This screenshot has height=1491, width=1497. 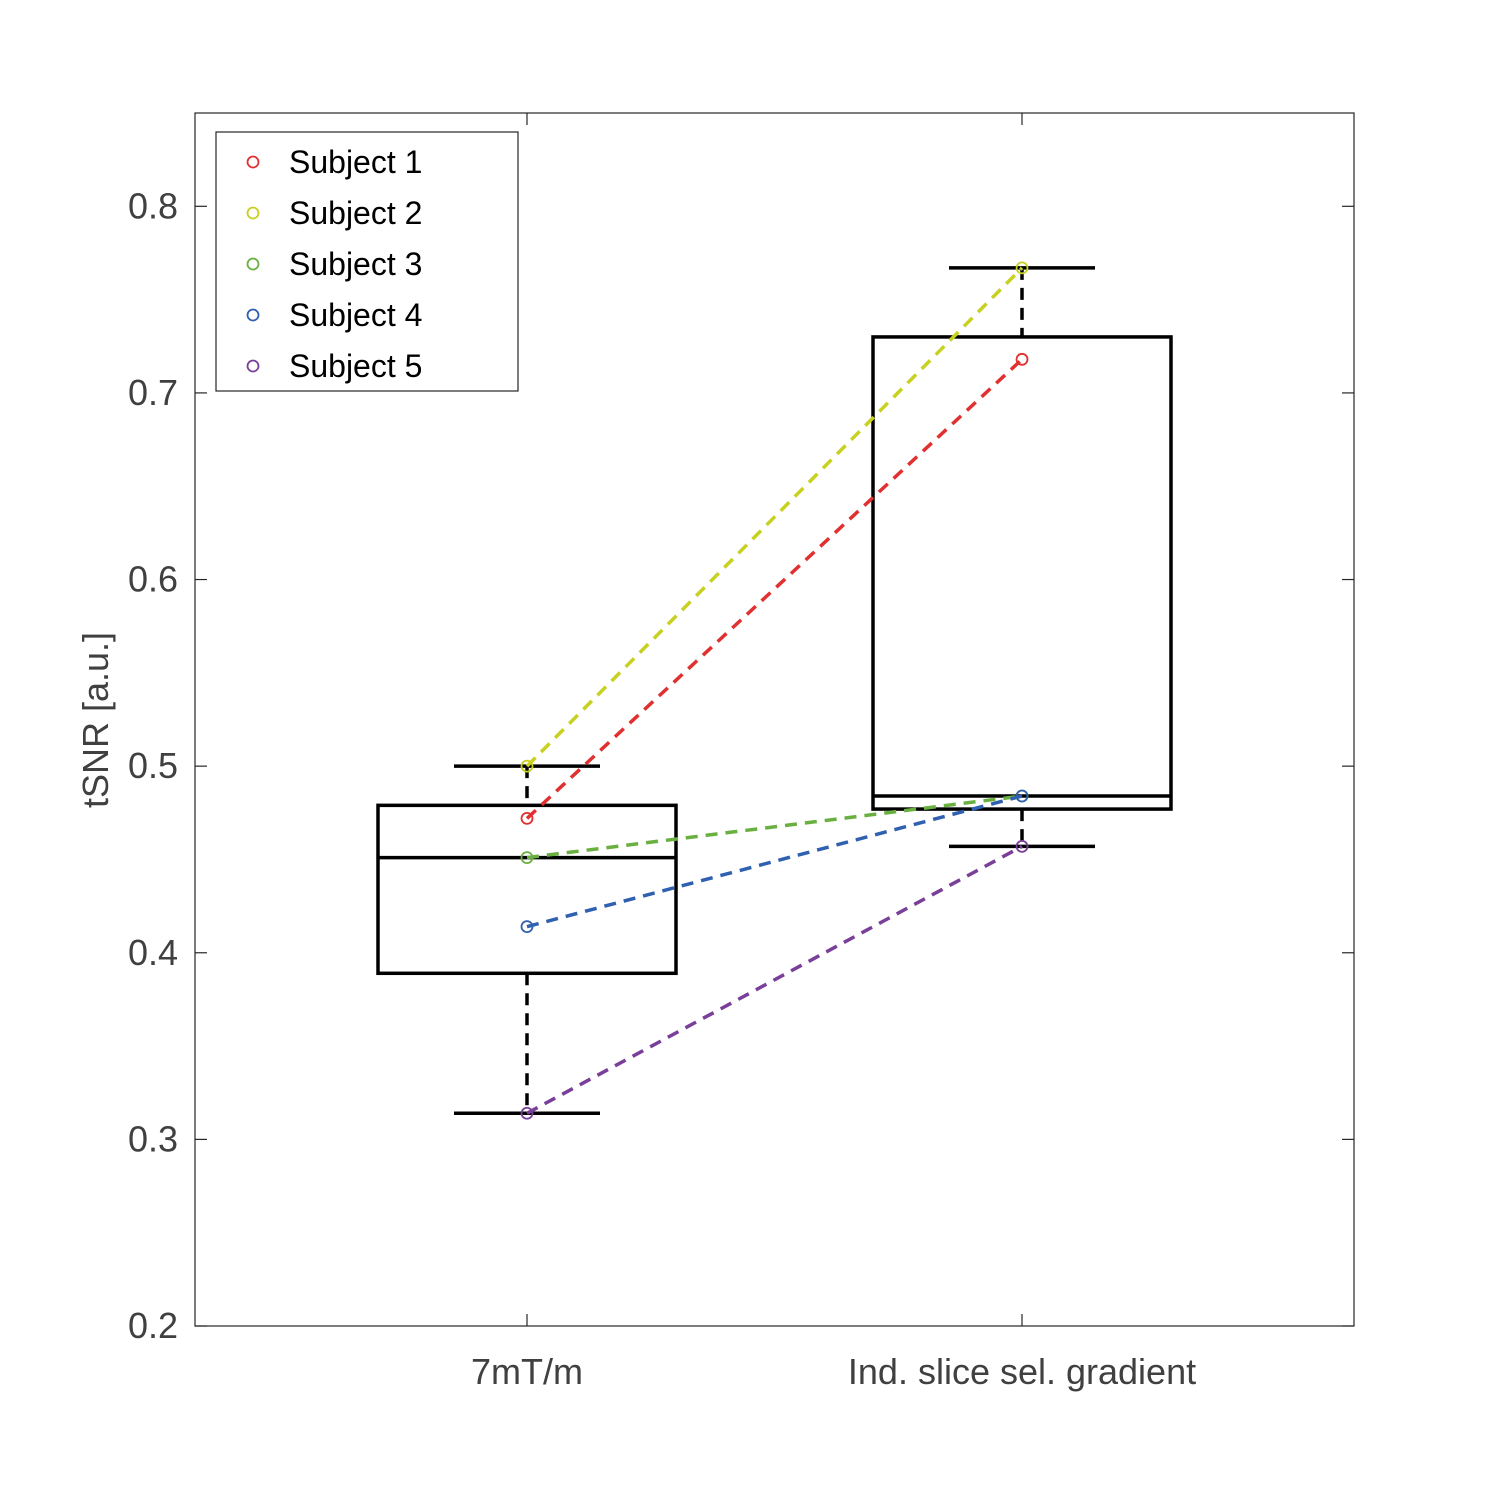 I want to click on legend-box, so click(x=367, y=261).